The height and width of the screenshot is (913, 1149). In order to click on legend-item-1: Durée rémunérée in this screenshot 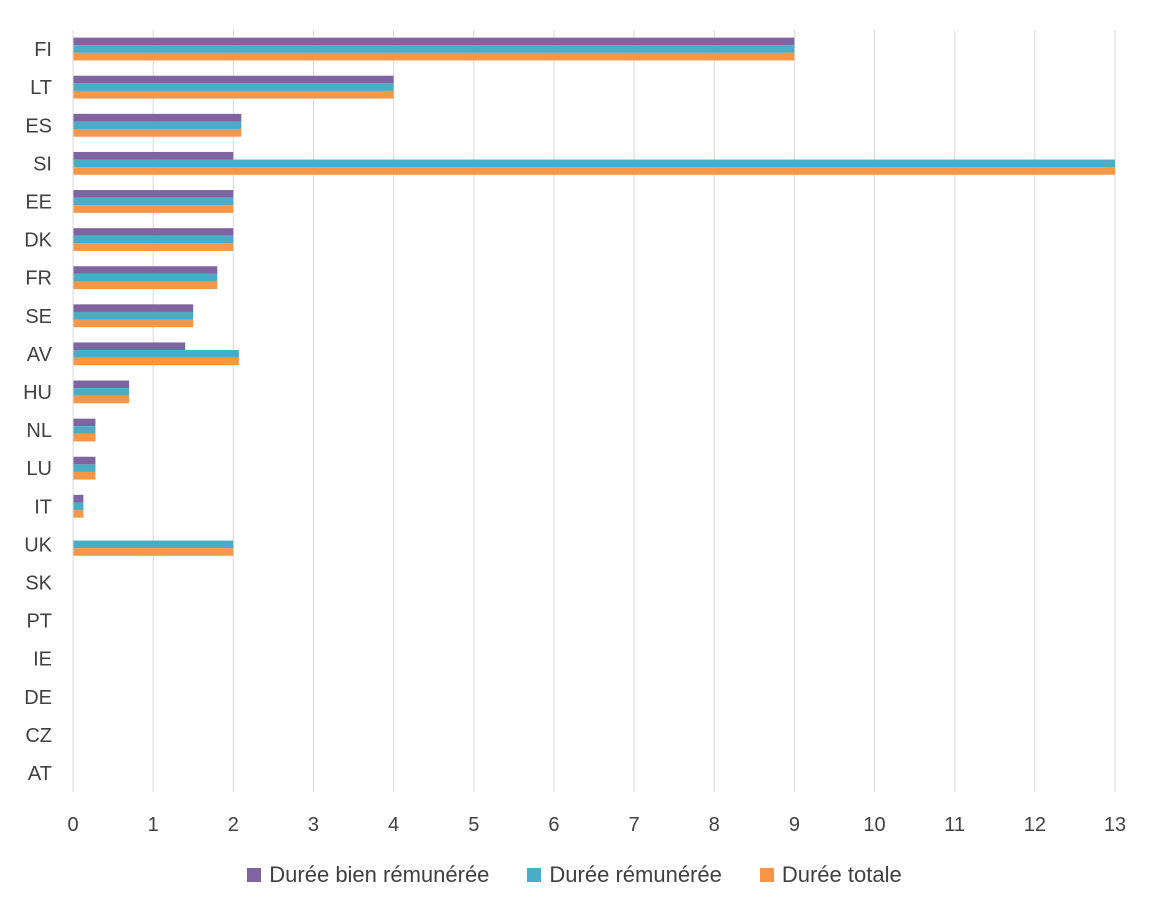, I will do `click(624, 875)`.